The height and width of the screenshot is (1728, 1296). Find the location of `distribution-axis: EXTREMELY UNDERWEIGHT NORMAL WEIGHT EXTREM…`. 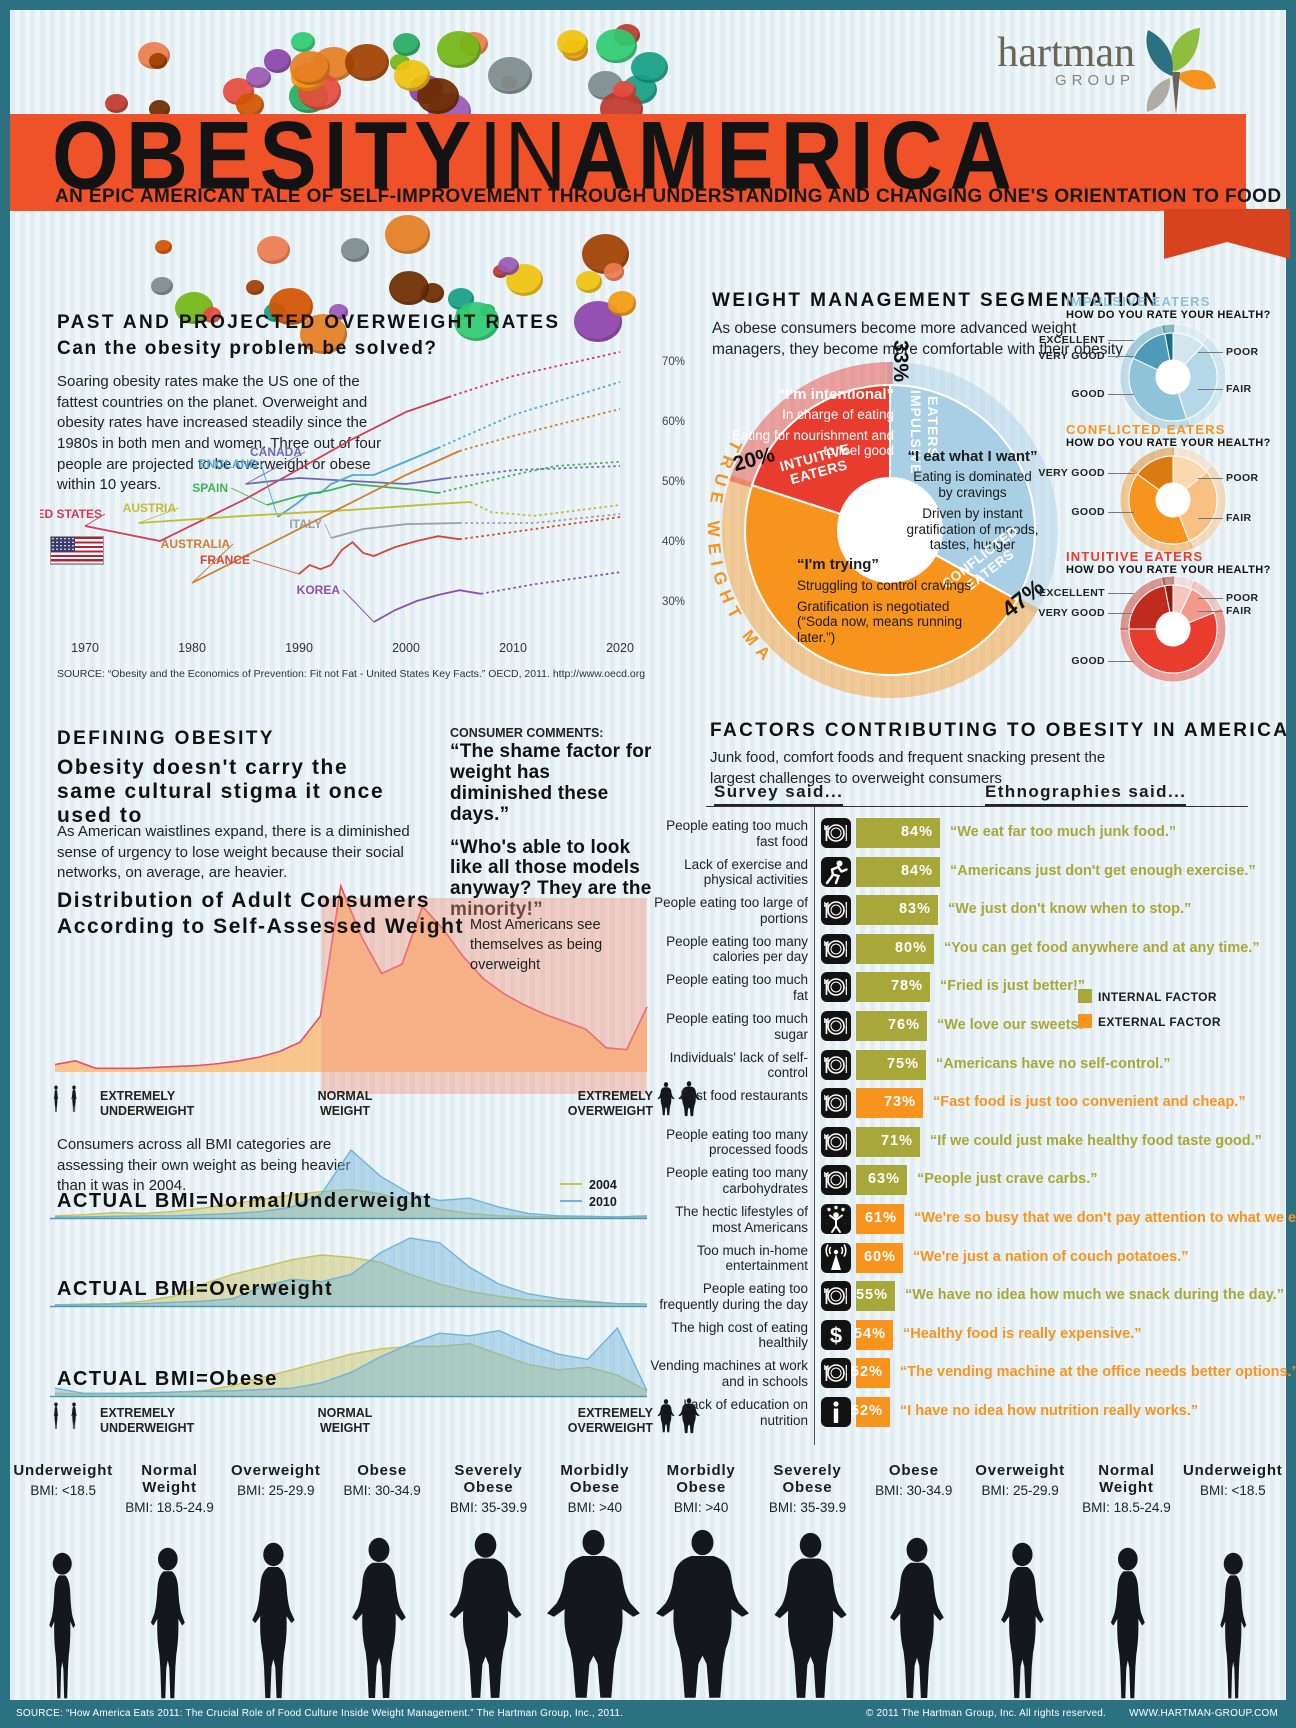

distribution-axis: EXTREMELY UNDERWEIGHT NORMAL WEIGHT EXTREM… is located at coordinates (350, 1103).